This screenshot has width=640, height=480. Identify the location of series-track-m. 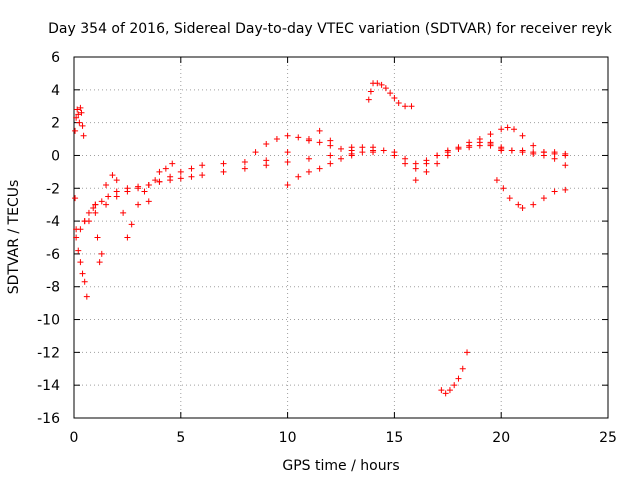
(531, 194).